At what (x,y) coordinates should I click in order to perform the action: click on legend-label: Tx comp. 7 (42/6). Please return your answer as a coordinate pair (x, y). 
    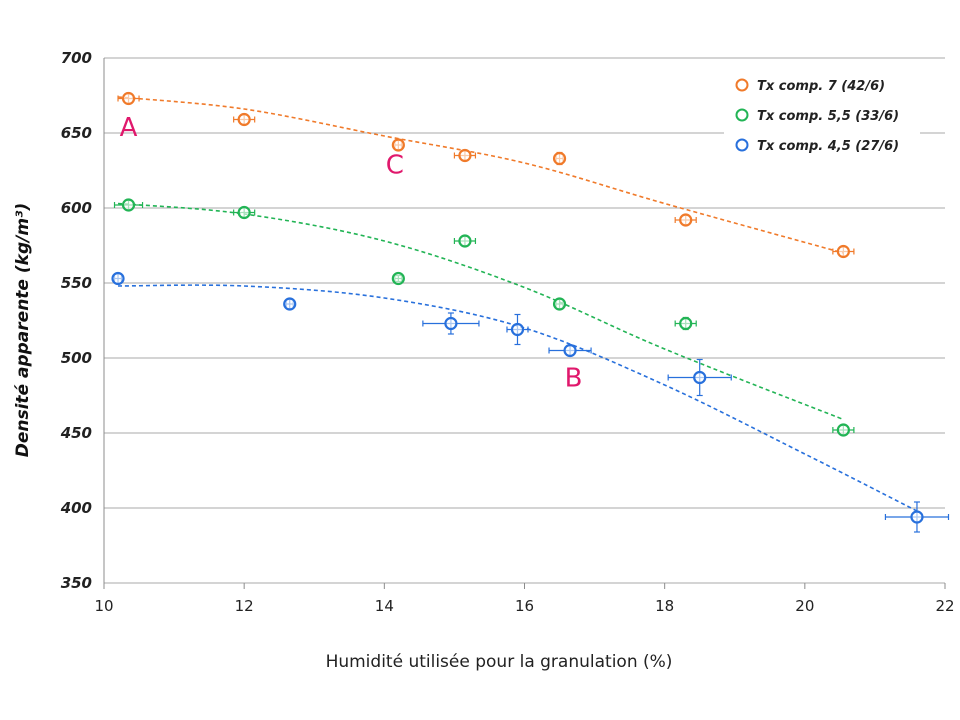
    Looking at the image, I should click on (821, 86).